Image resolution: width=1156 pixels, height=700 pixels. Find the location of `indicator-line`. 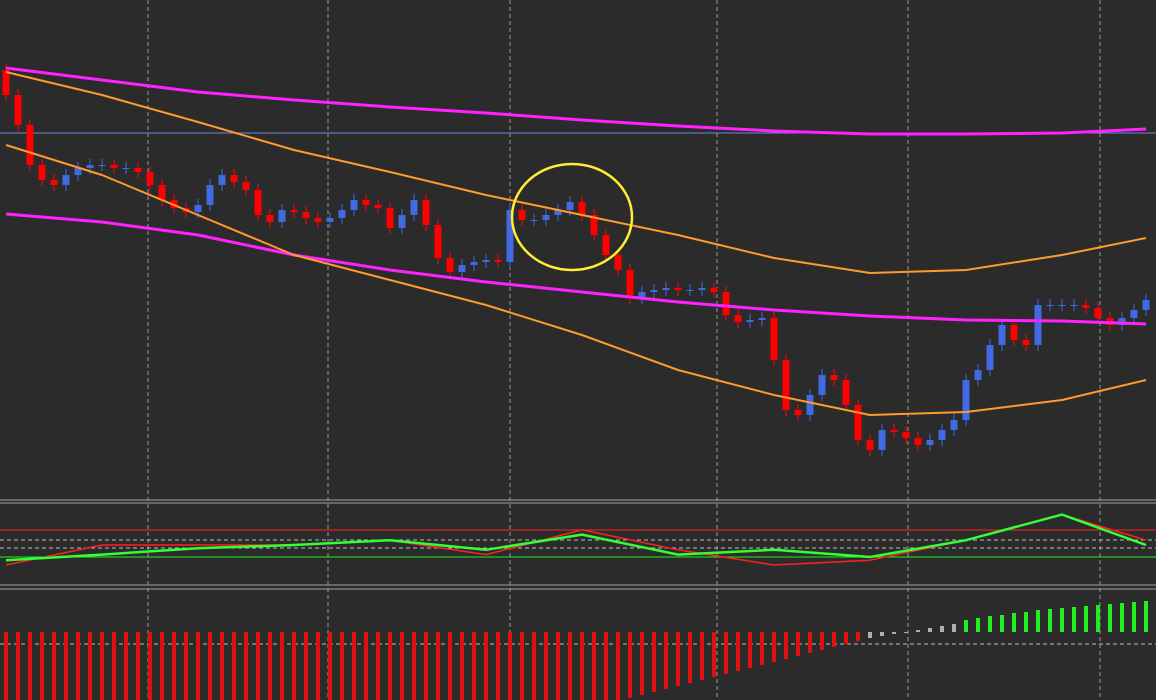

indicator-line is located at coordinates (576, 101).